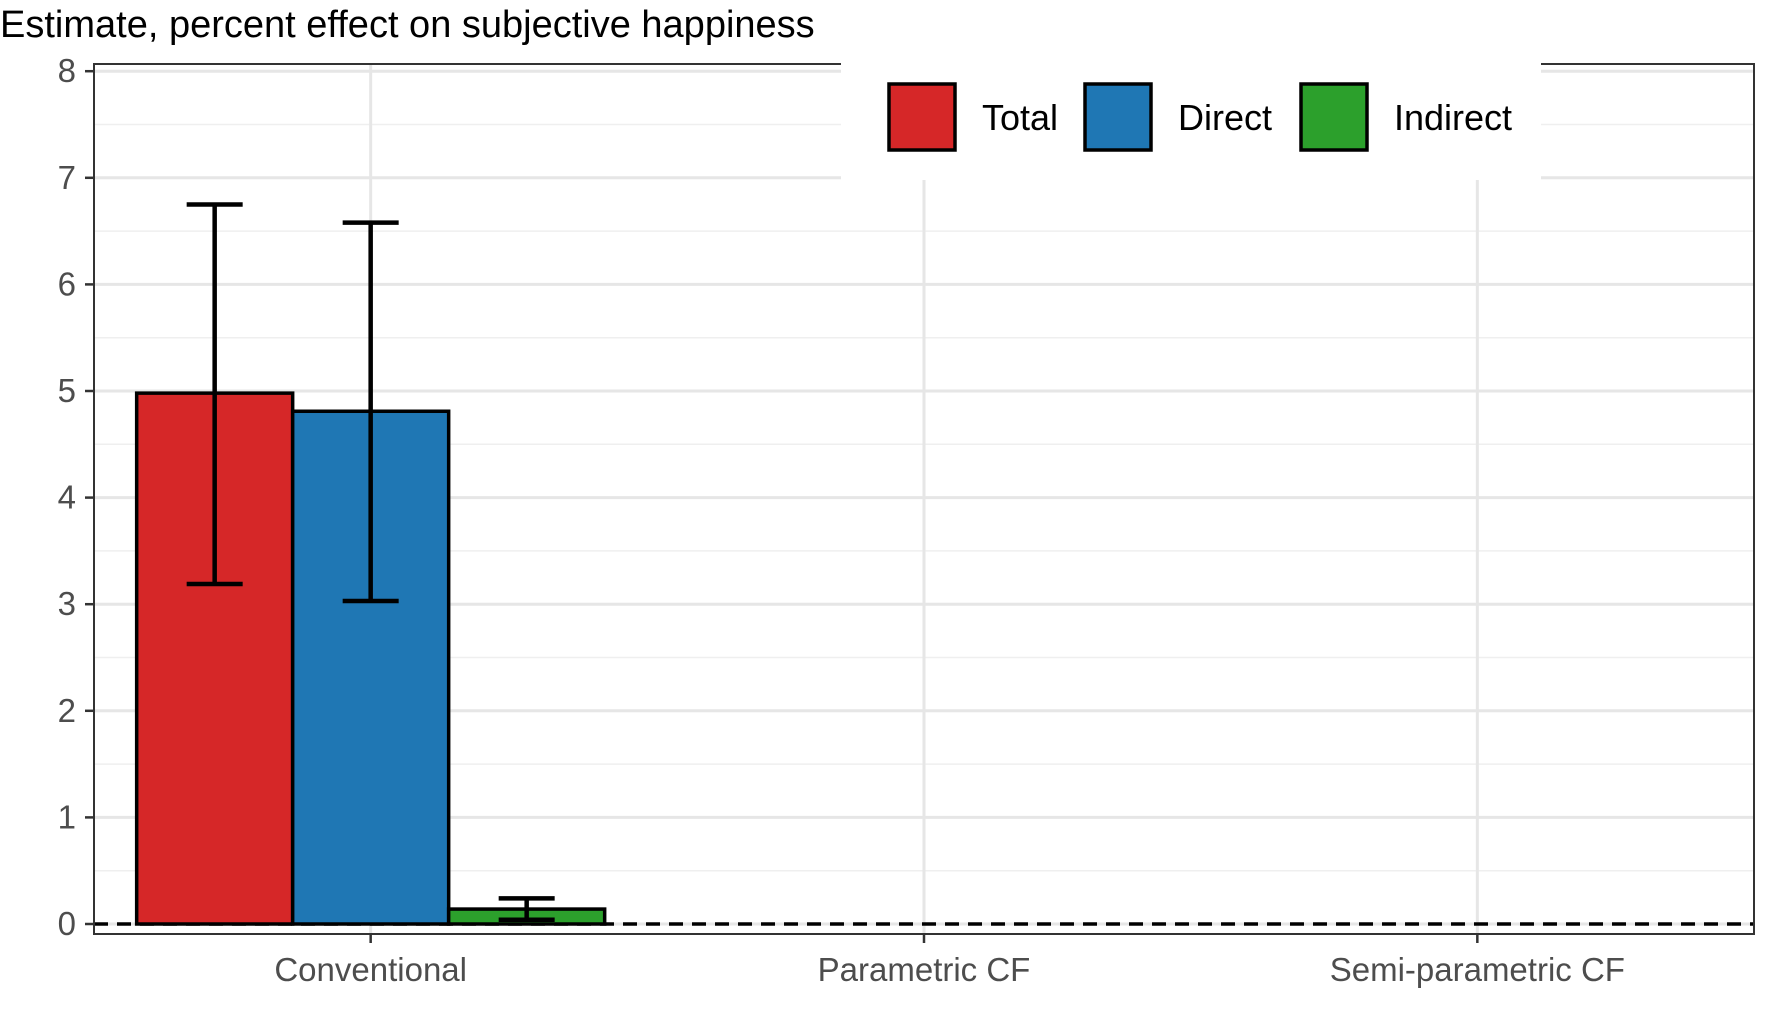 The height and width of the screenshot is (1033, 1771). What do you see at coordinates (922, 117) in the screenshot?
I see `legend-key-total` at bounding box center [922, 117].